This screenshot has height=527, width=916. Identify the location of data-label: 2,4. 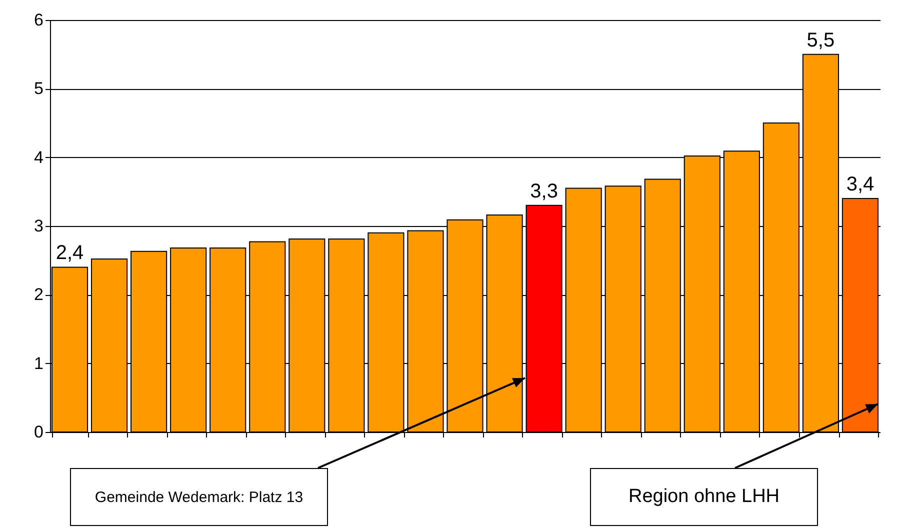
(70, 253).